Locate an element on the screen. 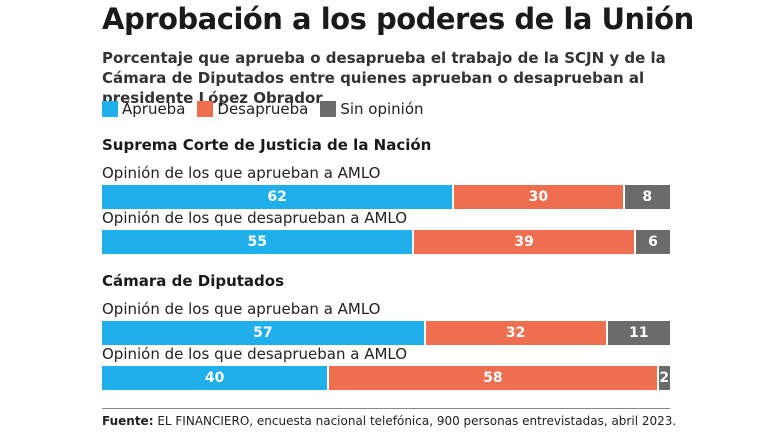 The height and width of the screenshot is (436, 775). bar-segment-aprueba: 57 is located at coordinates (264, 333).